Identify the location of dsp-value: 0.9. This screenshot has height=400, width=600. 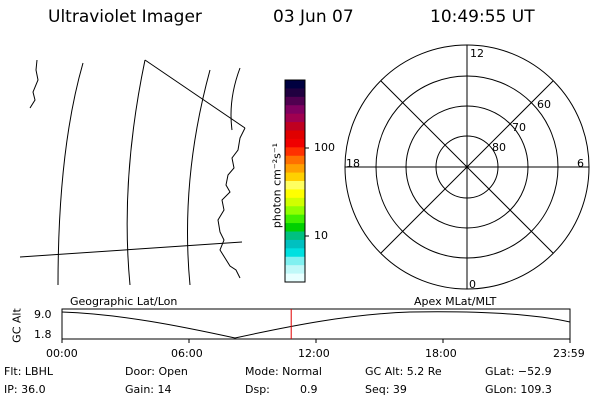
(309, 389).